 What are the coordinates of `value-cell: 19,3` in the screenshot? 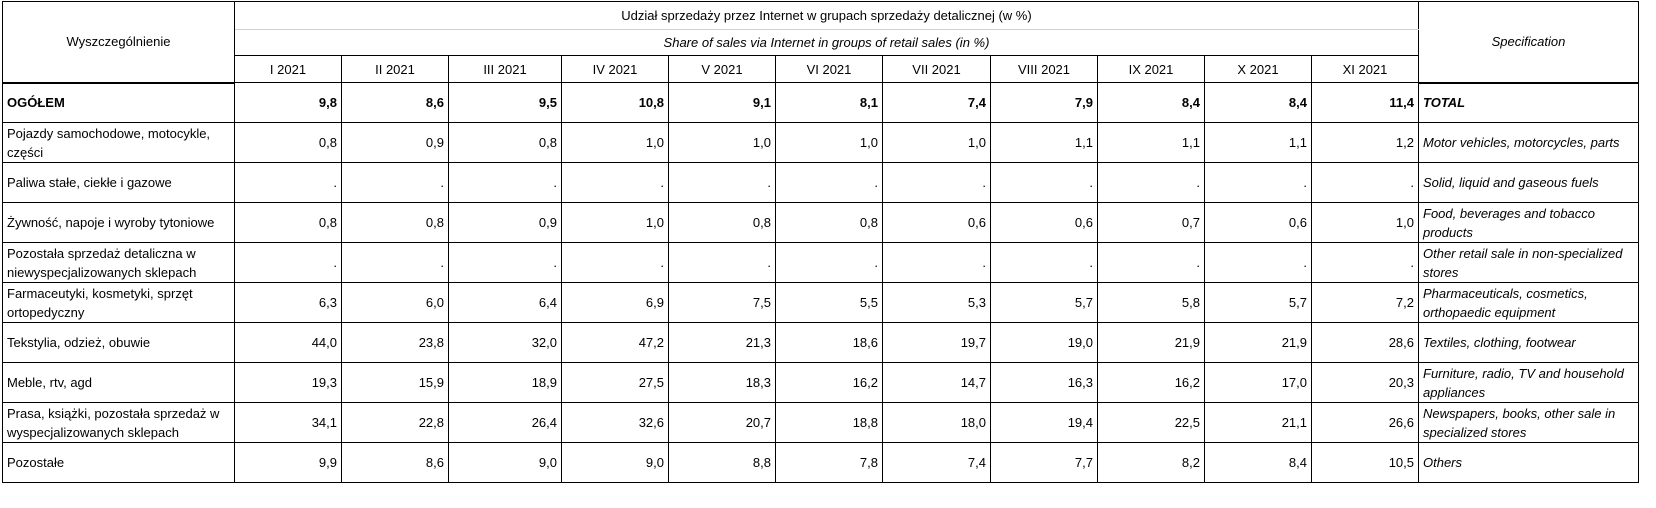 It's located at (288, 382).